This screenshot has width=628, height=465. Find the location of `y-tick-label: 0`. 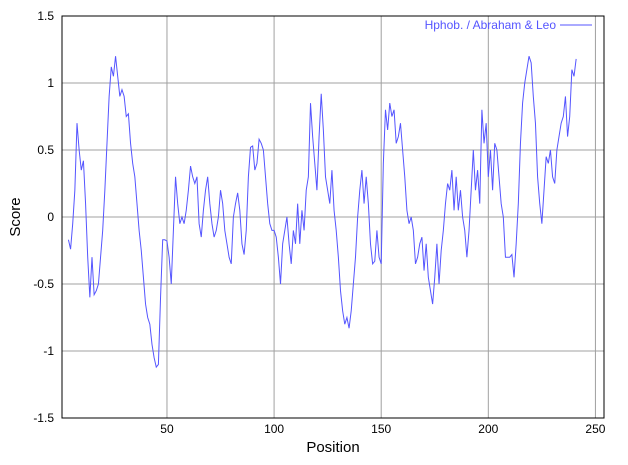

y-tick-label: 0 is located at coordinates (50, 217).